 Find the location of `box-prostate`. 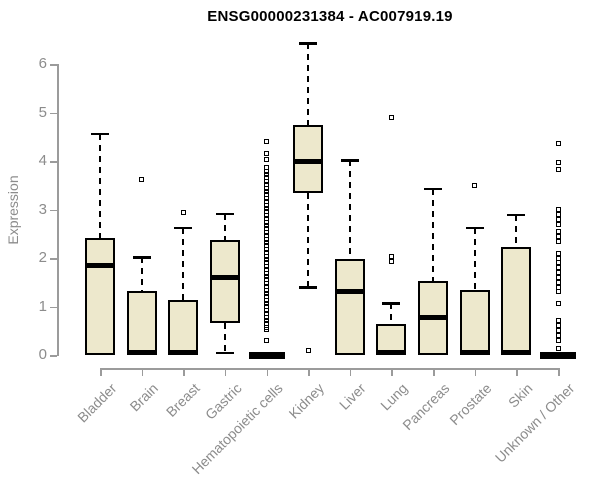

box-prostate is located at coordinates (474, 322).